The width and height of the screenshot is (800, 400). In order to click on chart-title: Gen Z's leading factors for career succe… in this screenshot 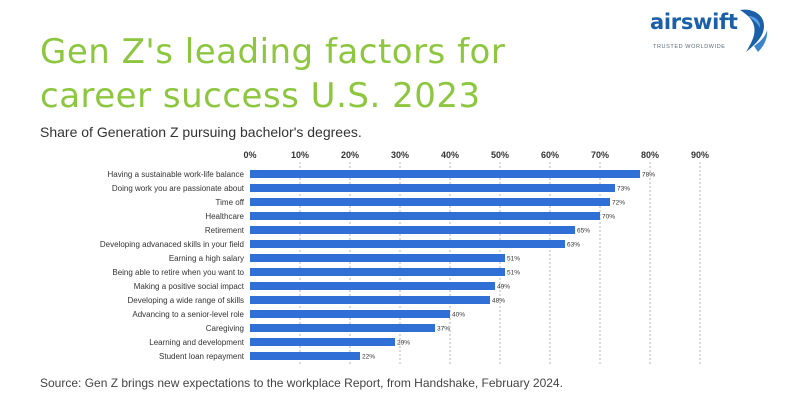, I will do `click(273, 74)`.